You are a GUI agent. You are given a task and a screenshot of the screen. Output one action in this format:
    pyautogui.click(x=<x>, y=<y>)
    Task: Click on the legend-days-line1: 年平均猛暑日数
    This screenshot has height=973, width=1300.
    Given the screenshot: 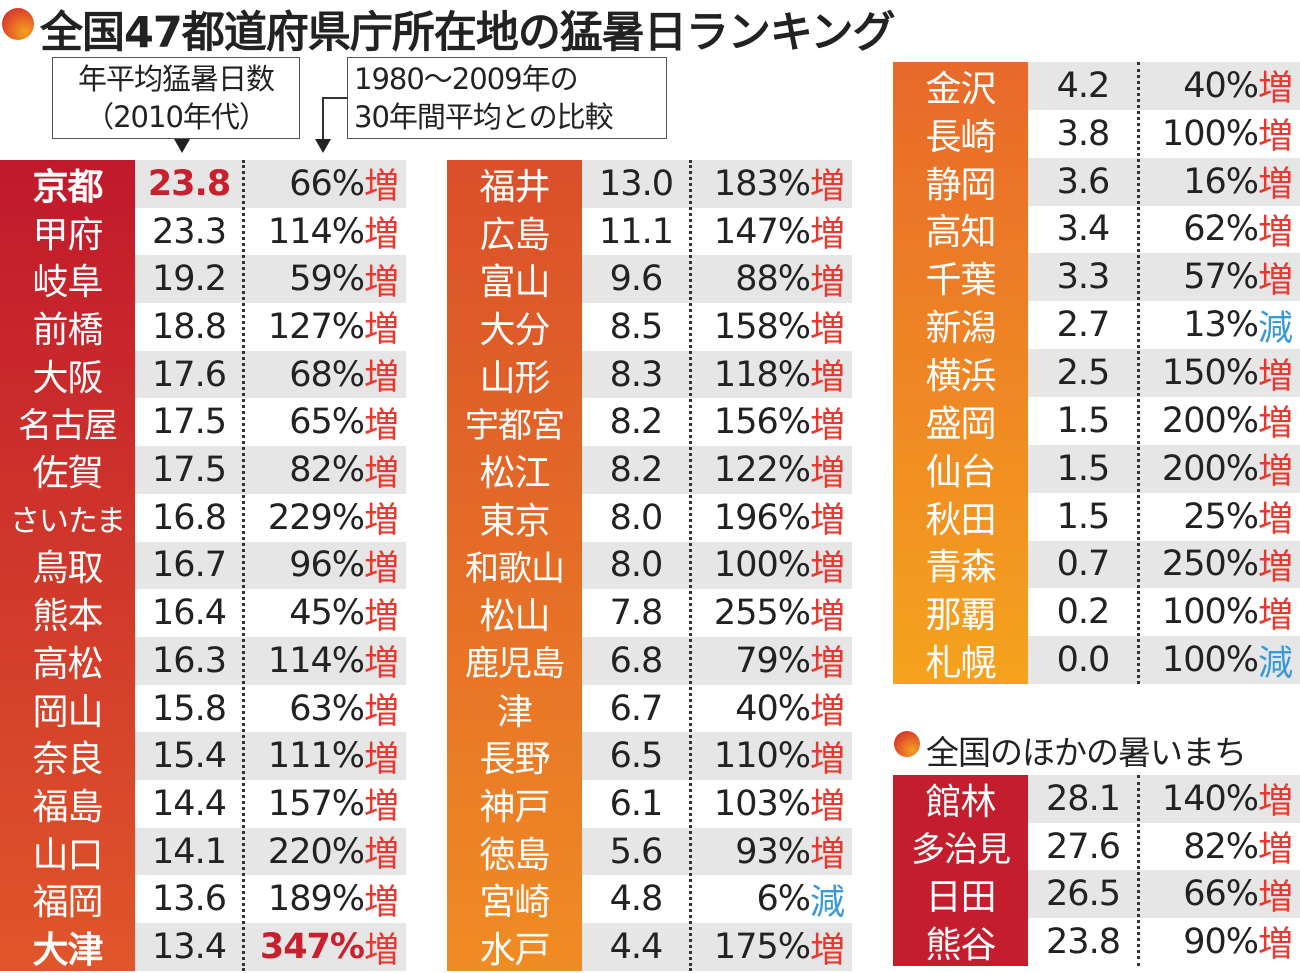 What is the action you would take?
    pyautogui.click(x=176, y=79)
    